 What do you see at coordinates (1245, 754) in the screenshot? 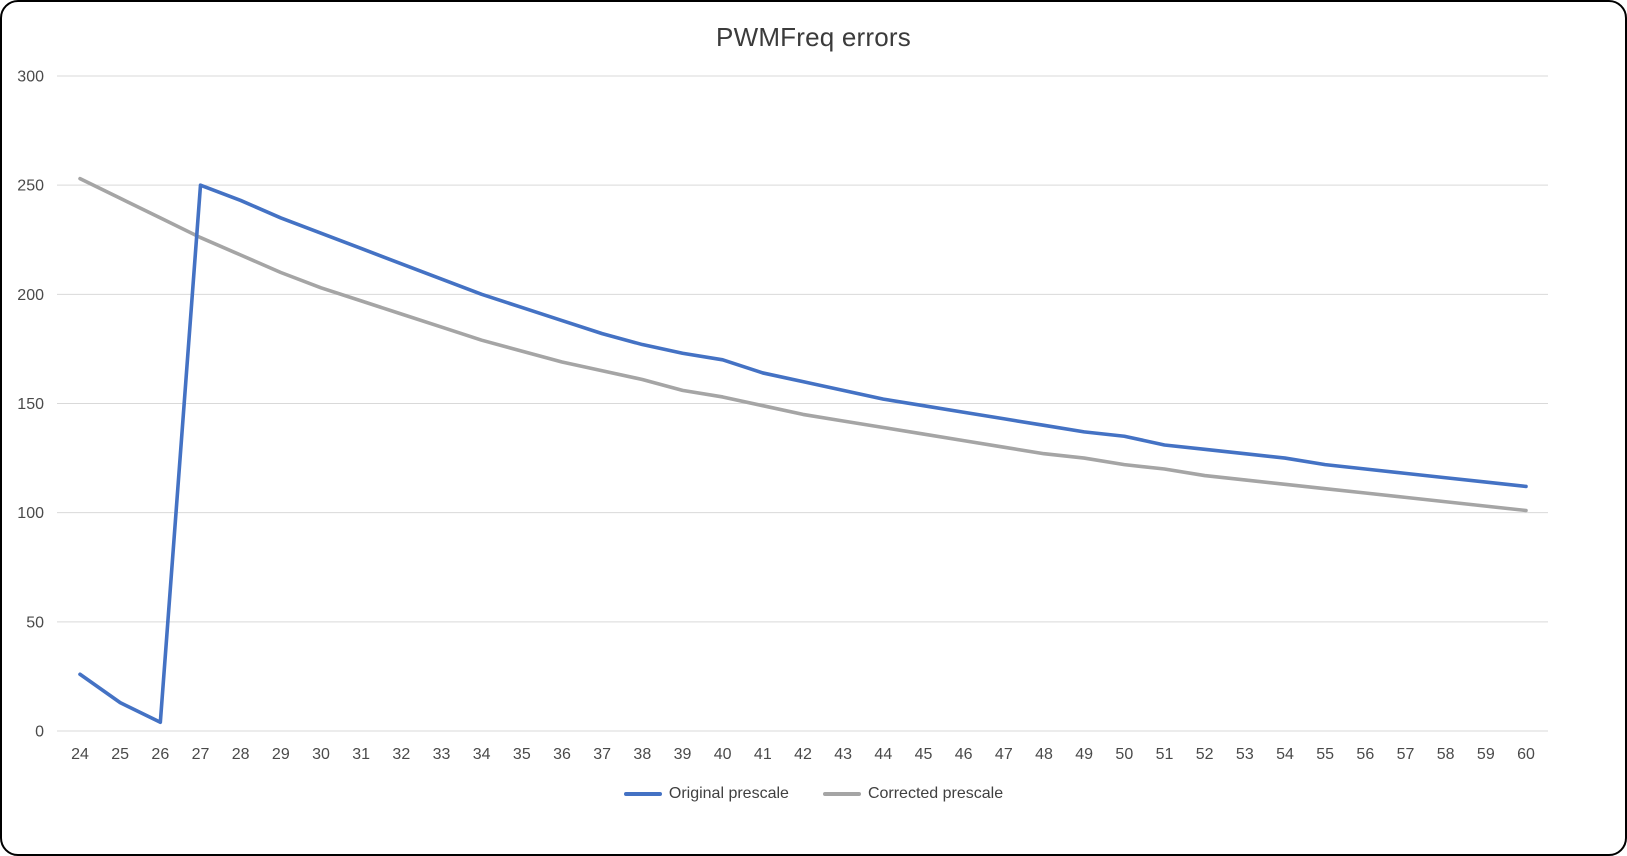
I see `x-tick-label: 53` at bounding box center [1245, 754].